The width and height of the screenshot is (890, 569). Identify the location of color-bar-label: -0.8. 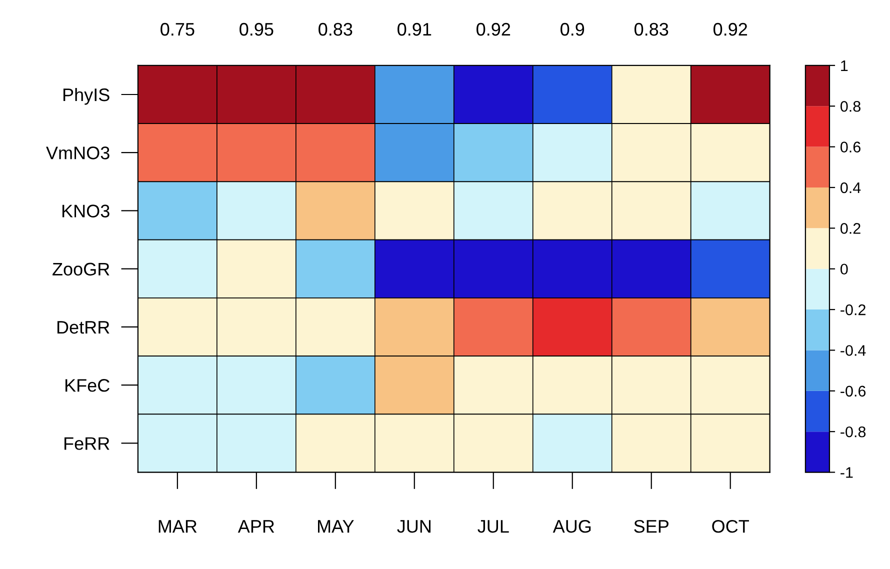
(853, 432).